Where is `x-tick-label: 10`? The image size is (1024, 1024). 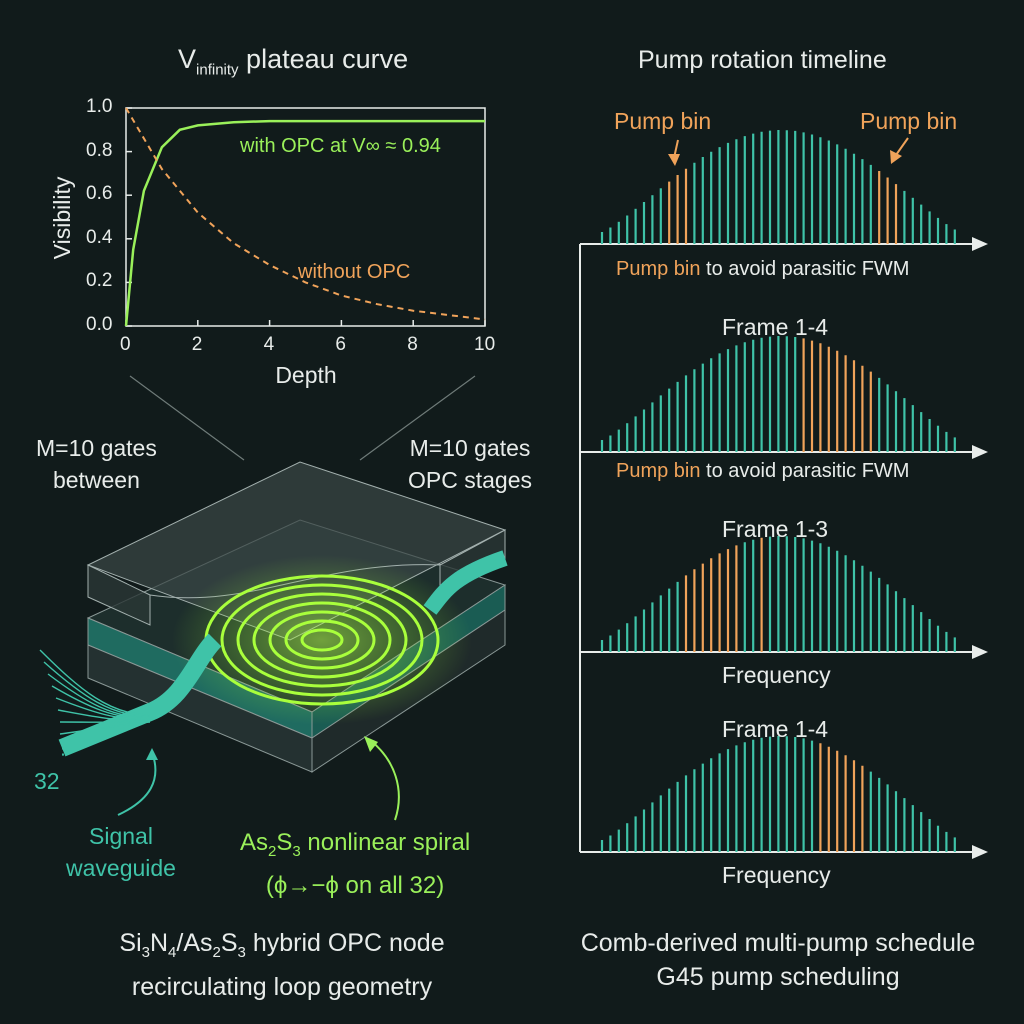 x-tick-label: 10 is located at coordinates (485, 344).